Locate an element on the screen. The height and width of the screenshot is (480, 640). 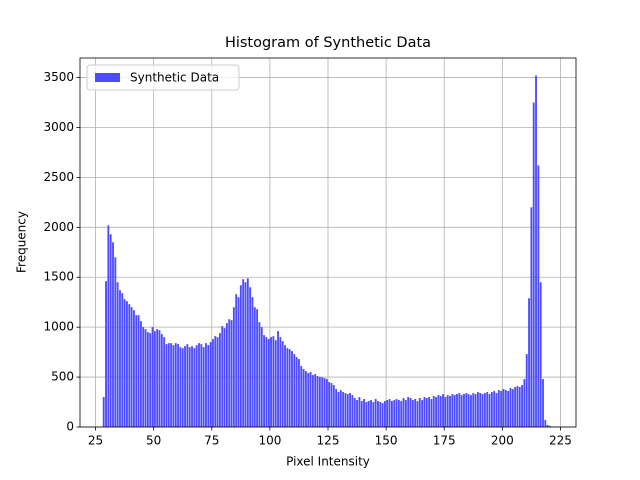
x-tick-label: 175 is located at coordinates (444, 441).